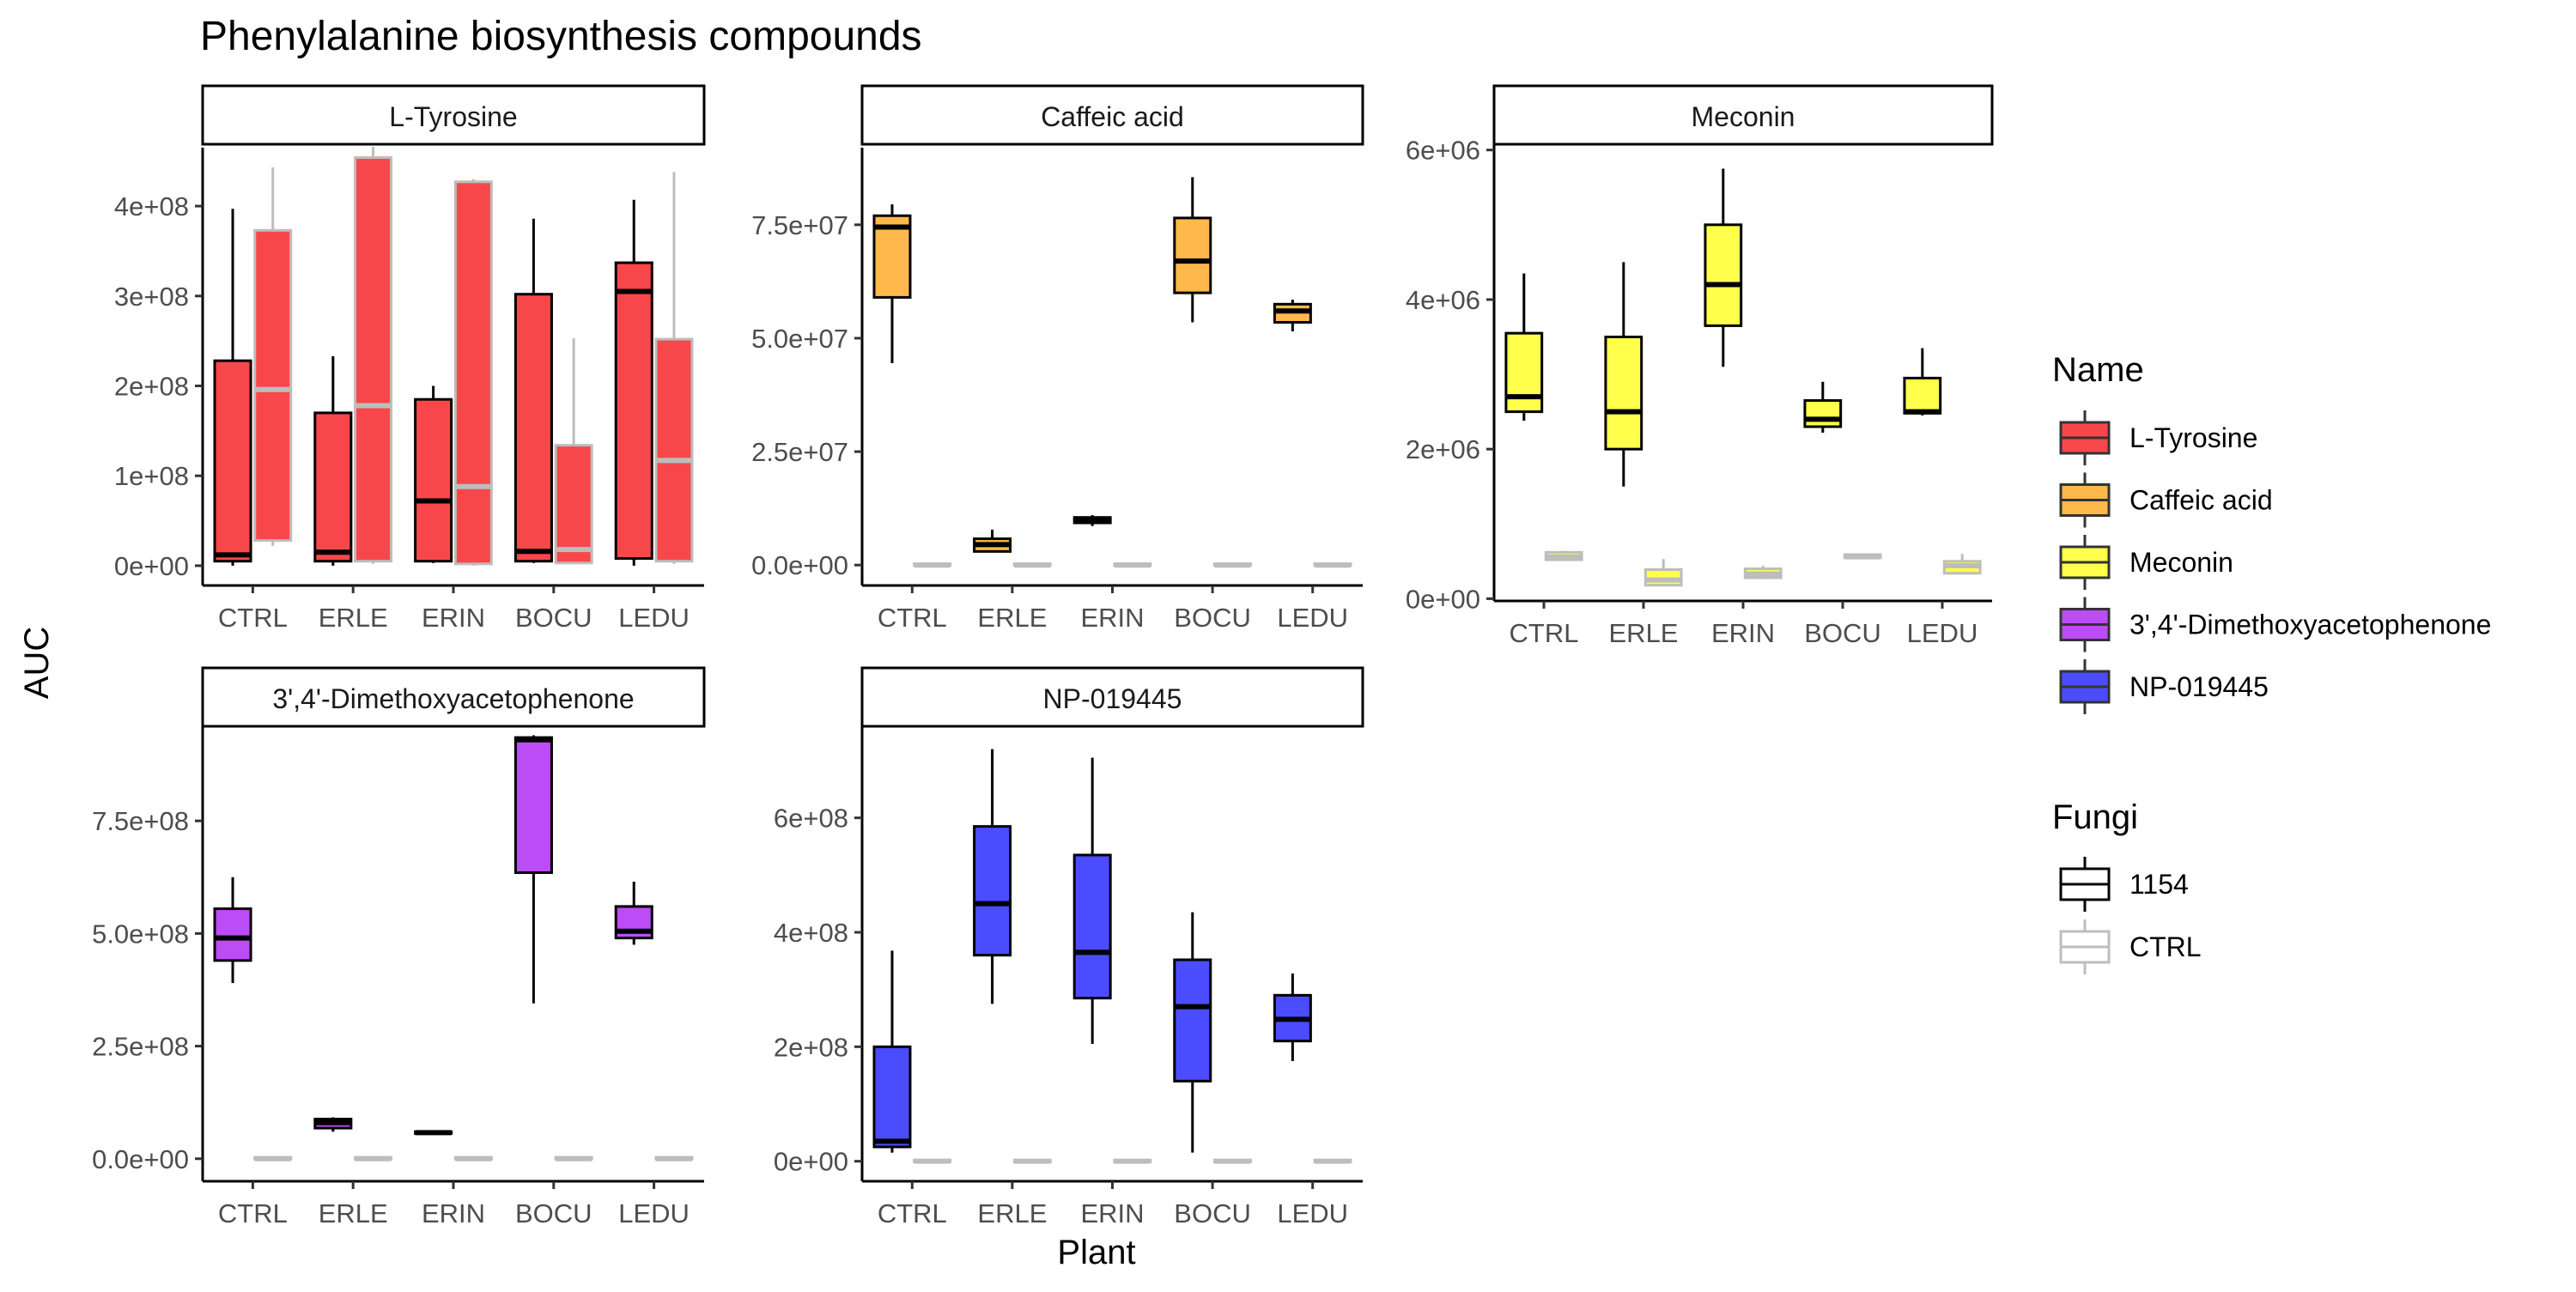 Image resolution: width=2576 pixels, height=1292 pixels. Describe the element at coordinates (2310, 625) in the screenshot. I see `legend-label: 3',4'-Dimethoxyacetophenone` at that location.